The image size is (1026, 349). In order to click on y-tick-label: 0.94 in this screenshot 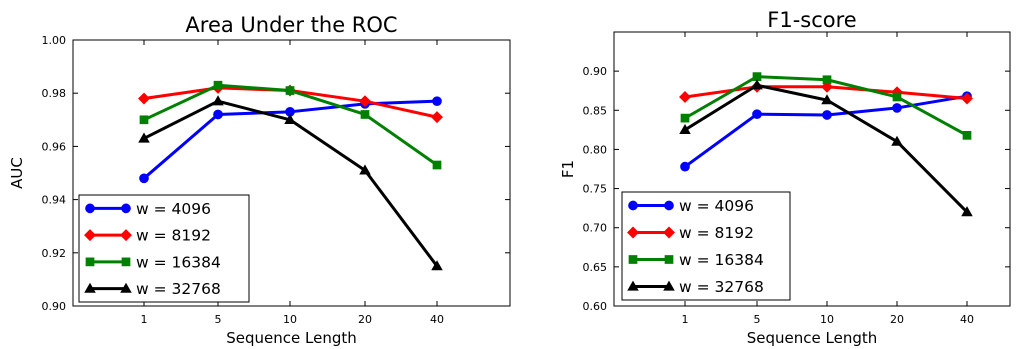, I will do `click(54, 200)`.